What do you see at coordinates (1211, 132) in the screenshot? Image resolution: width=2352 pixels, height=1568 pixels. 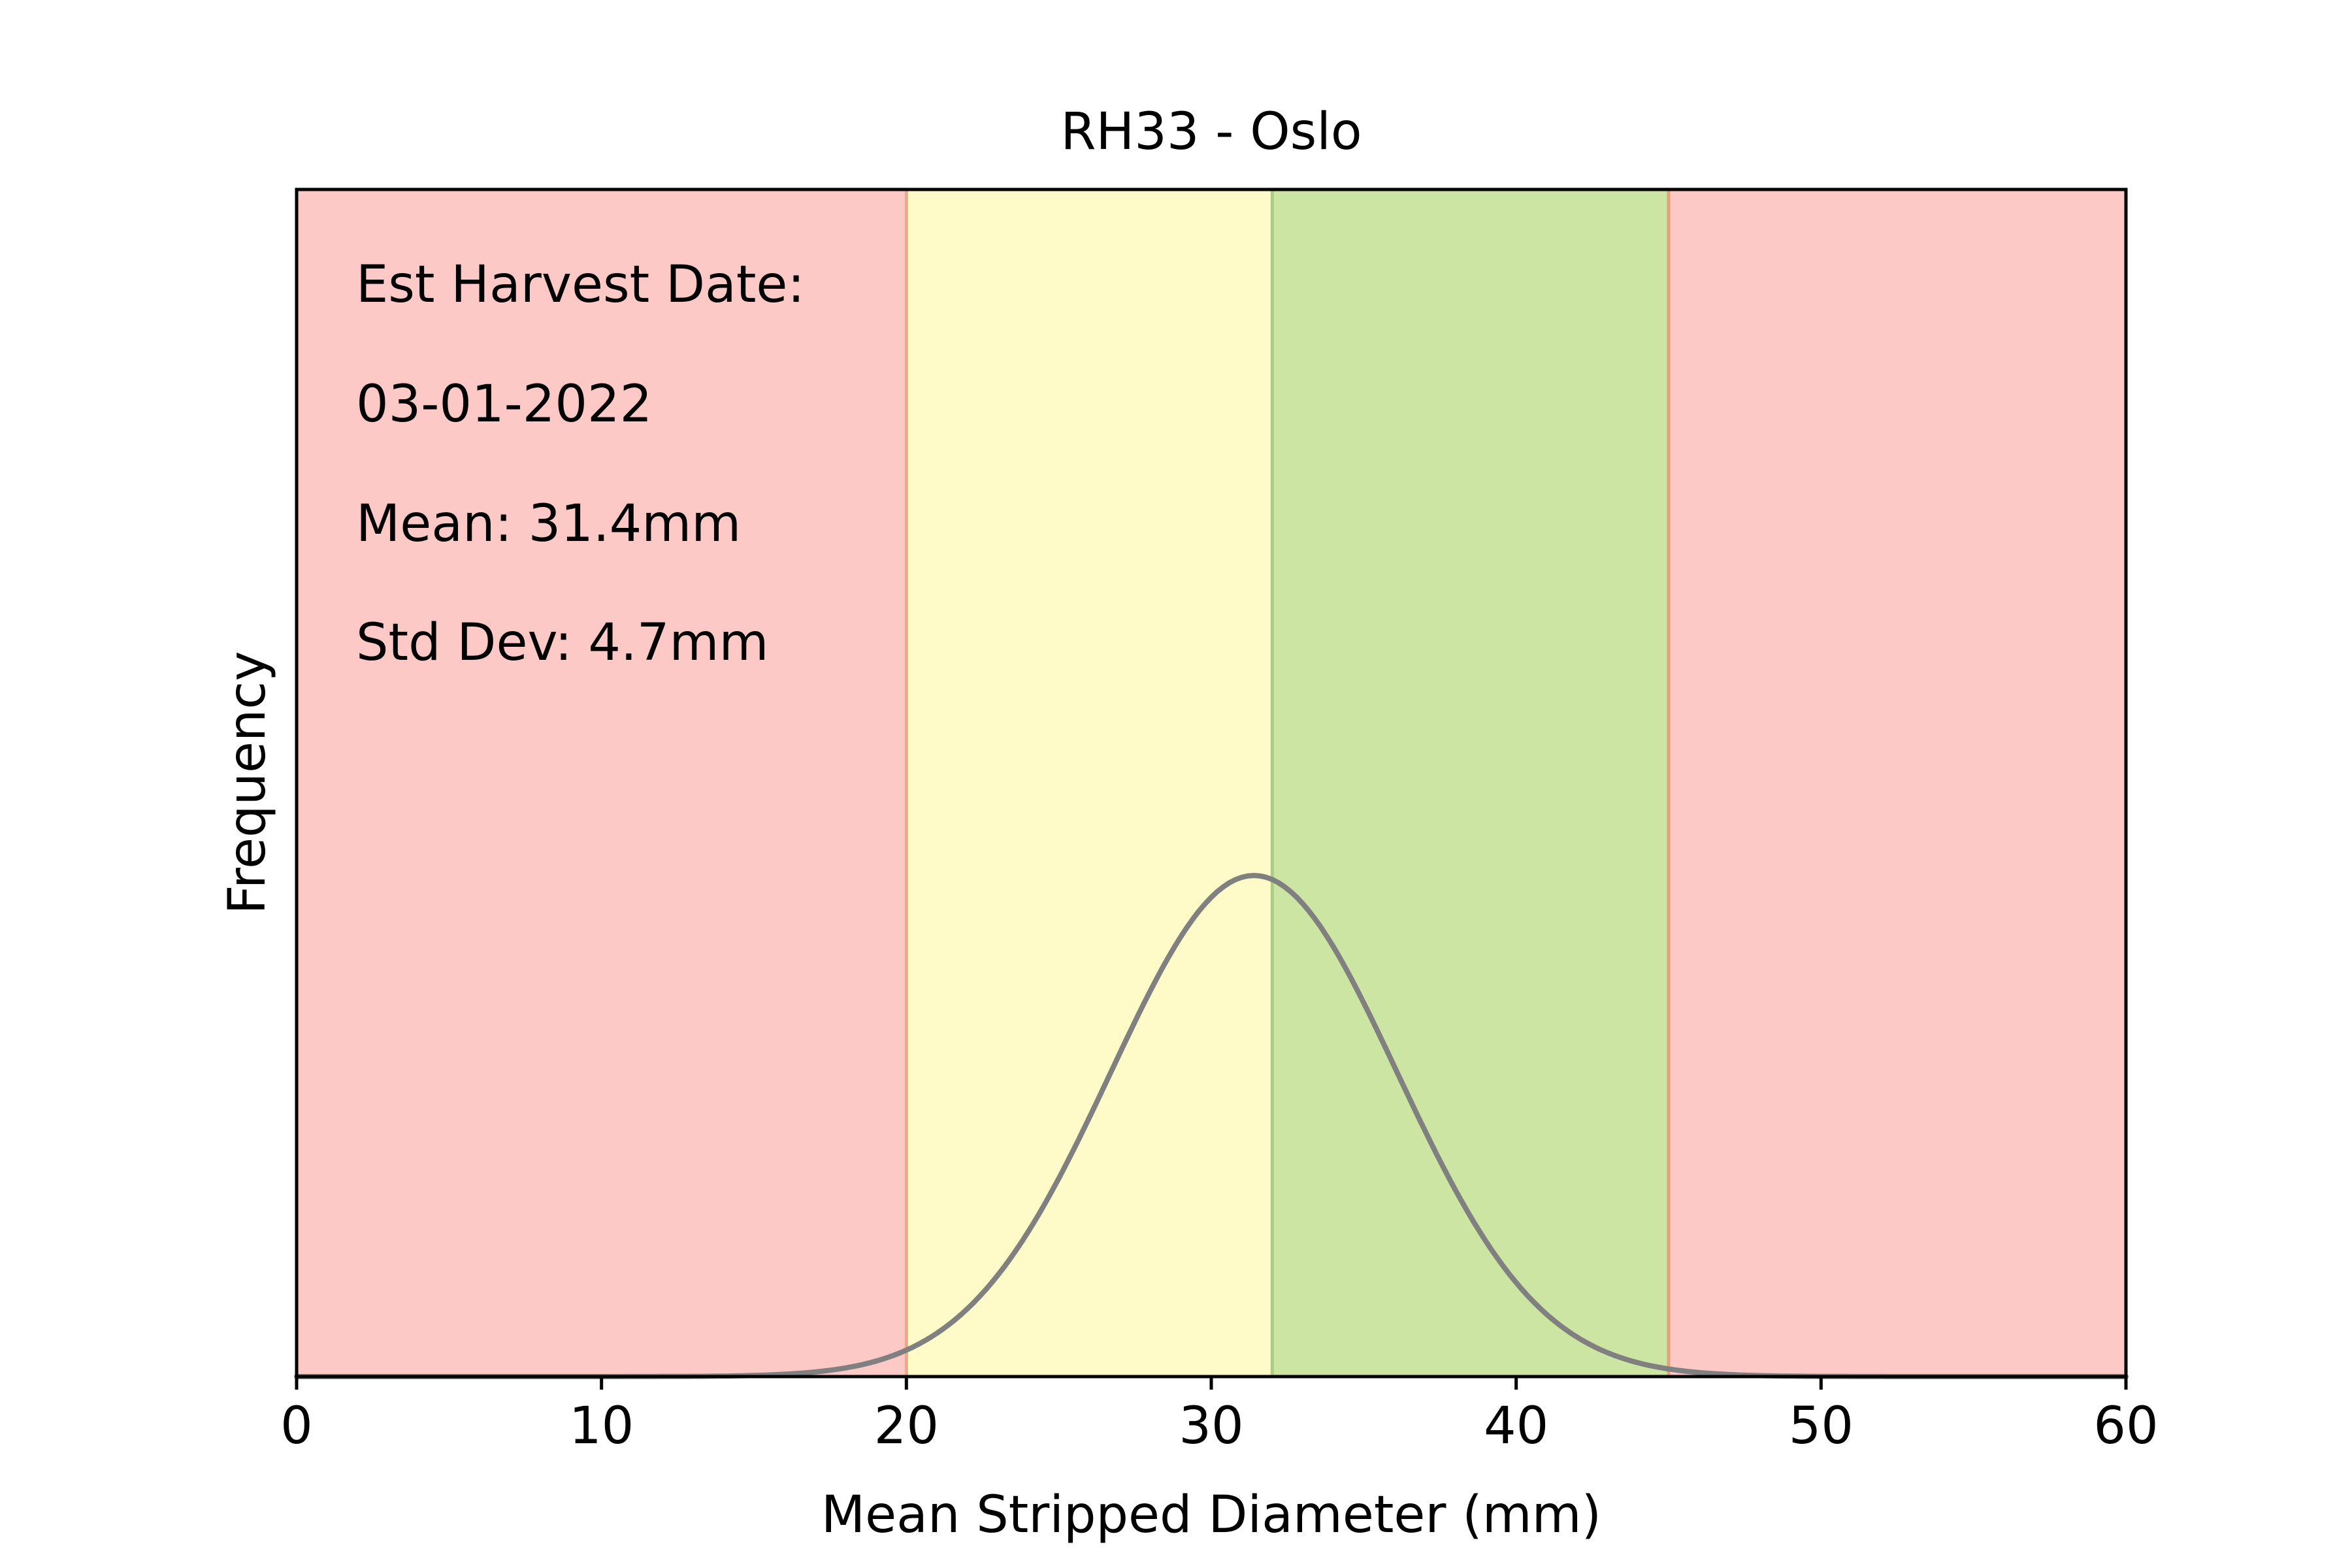 I see `chart-title: RH33 - Oslo` at bounding box center [1211, 132].